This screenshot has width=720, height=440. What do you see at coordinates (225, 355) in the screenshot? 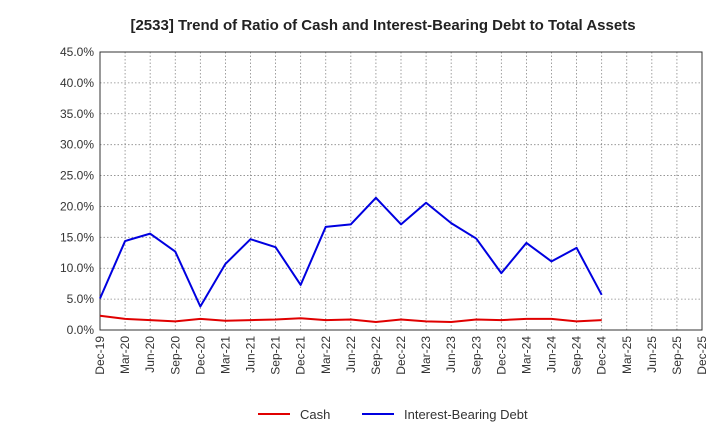
I see `x-tick-label: Mar-21` at bounding box center [225, 355].